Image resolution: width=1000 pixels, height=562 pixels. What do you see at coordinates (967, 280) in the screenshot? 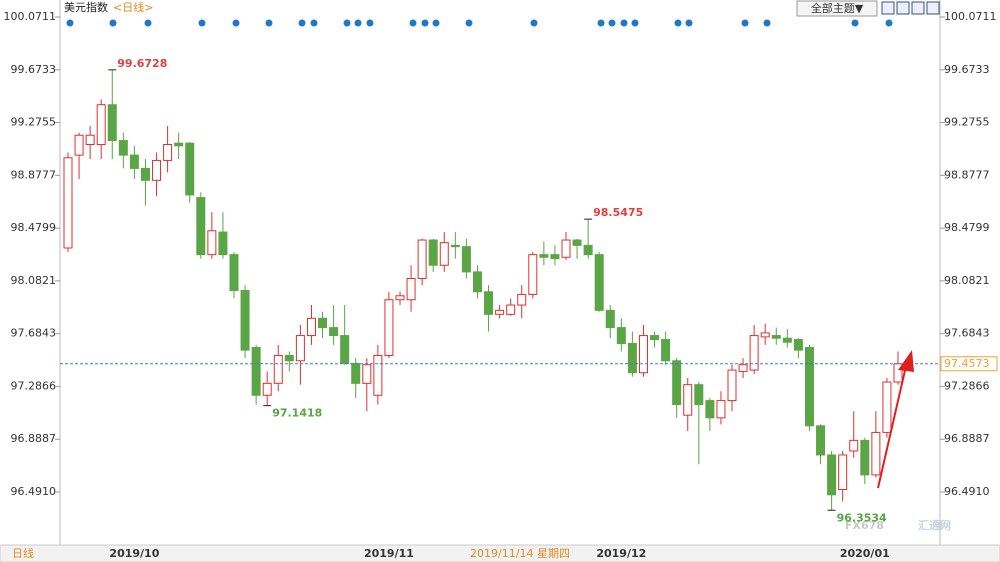
I see `y-tick-label: 98.0821` at bounding box center [967, 280].